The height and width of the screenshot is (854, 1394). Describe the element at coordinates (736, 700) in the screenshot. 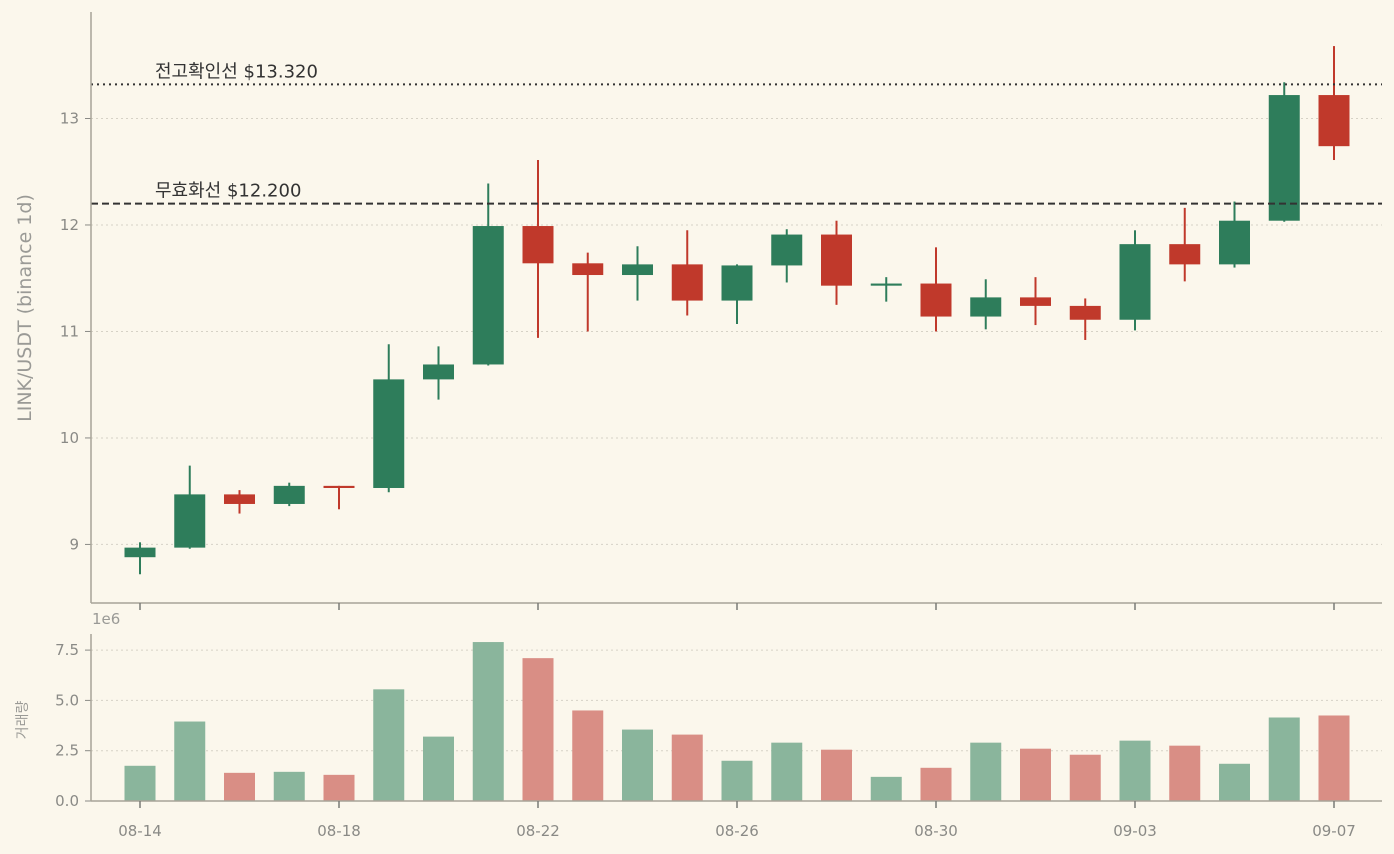

I see `volume-gridlines` at that location.